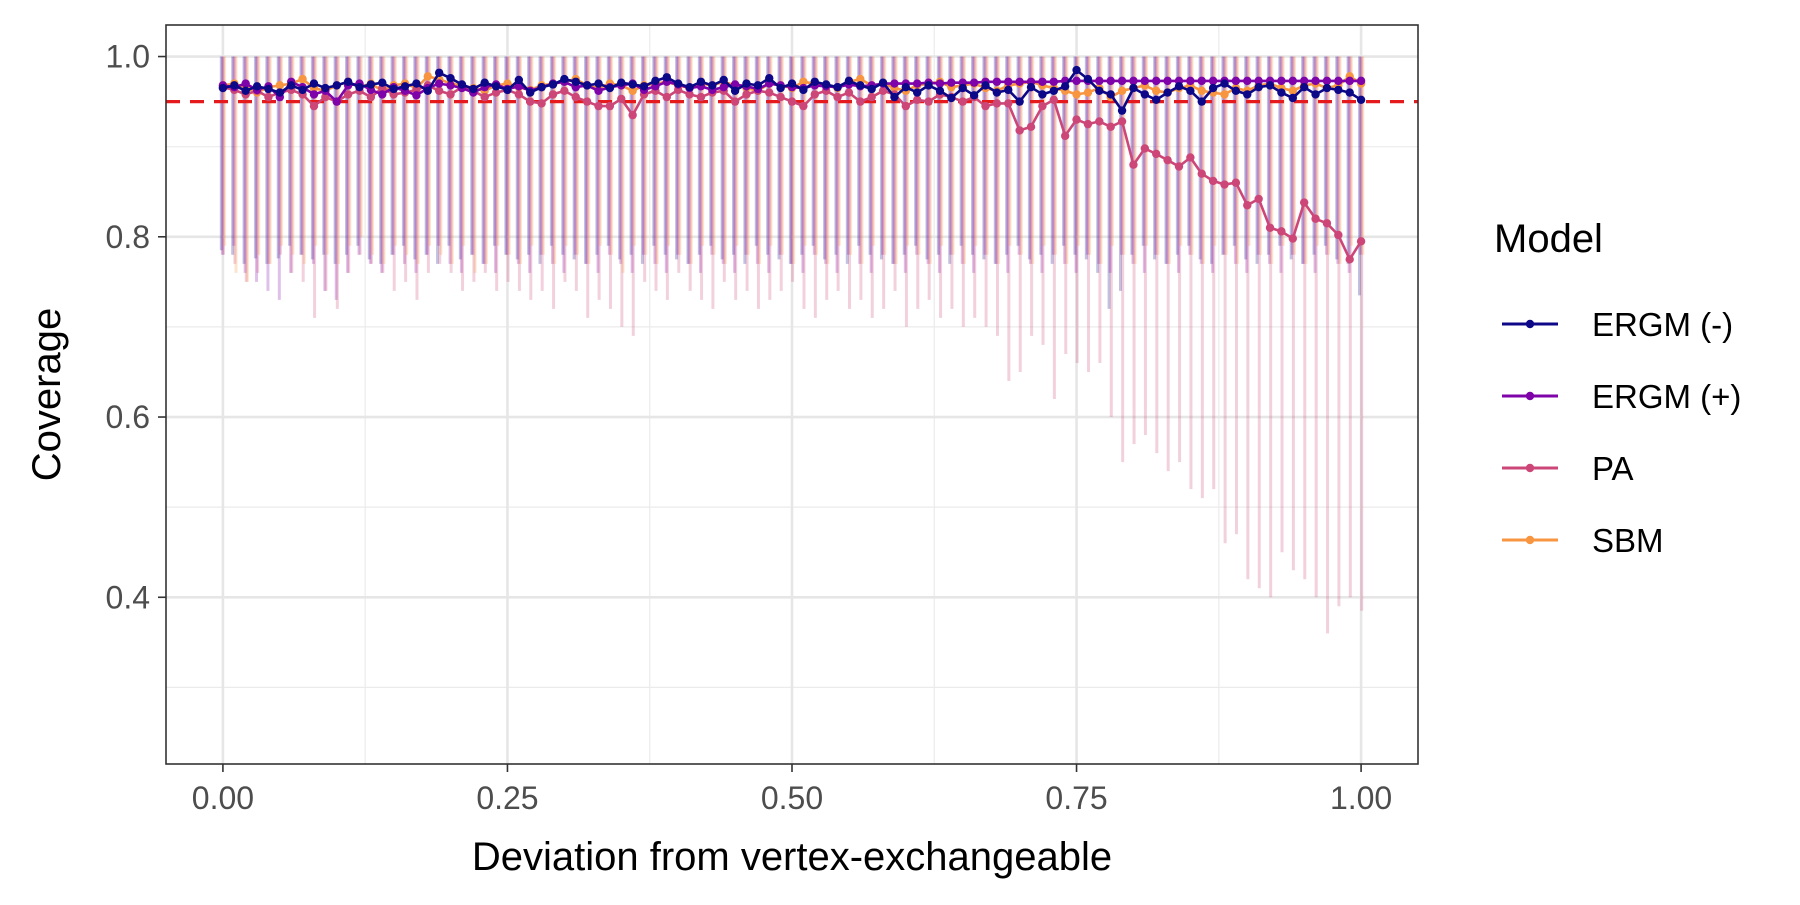 The image size is (1800, 905). I want to click on x-axis-title: Deviation from vertex-exchangeable, so click(792, 857).